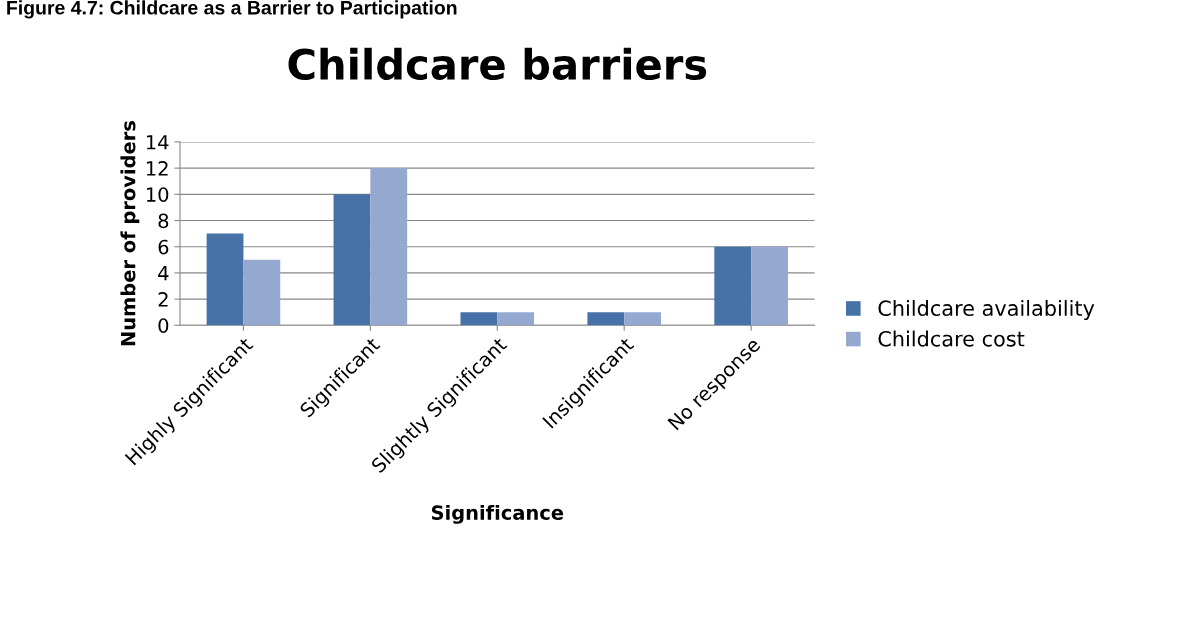  I want to click on y-tick-label: 2, so click(163, 299).